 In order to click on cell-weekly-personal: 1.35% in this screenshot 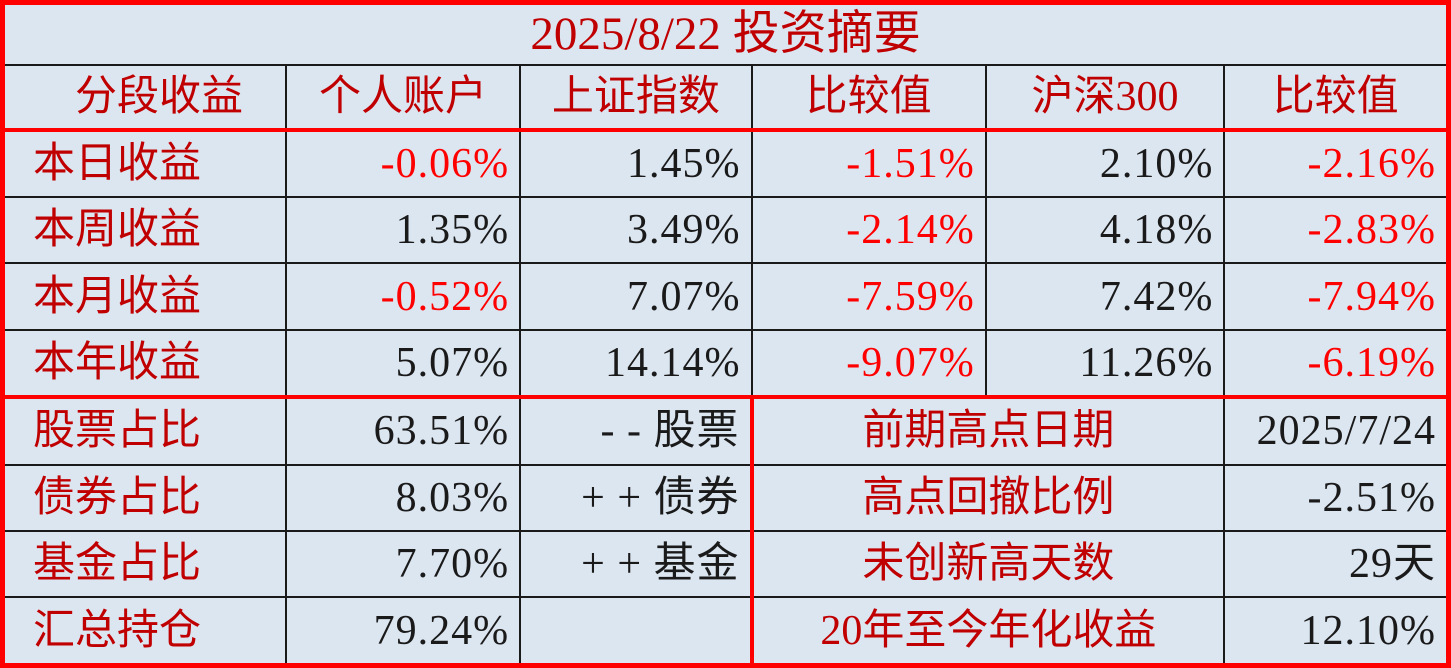, I will do `click(403, 230)`.